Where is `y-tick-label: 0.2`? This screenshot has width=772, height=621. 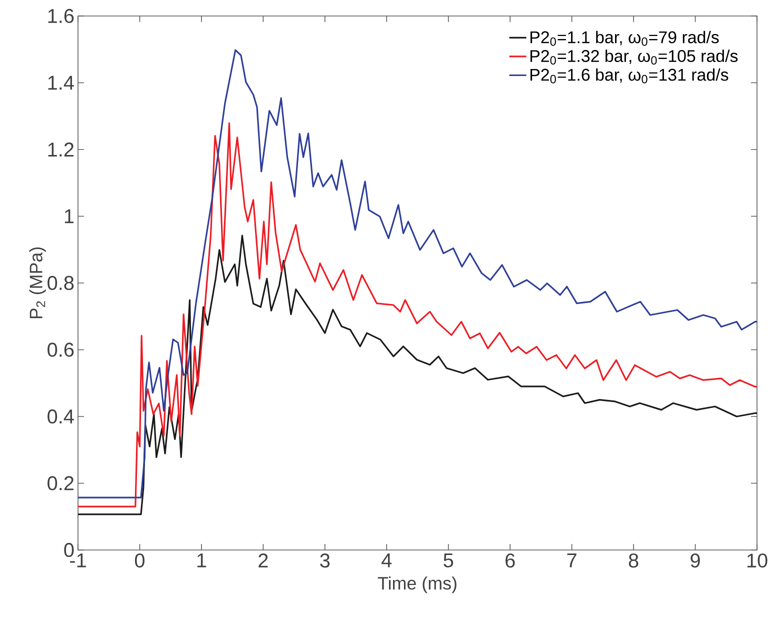
y-tick-label: 0.2 is located at coordinates (61, 483).